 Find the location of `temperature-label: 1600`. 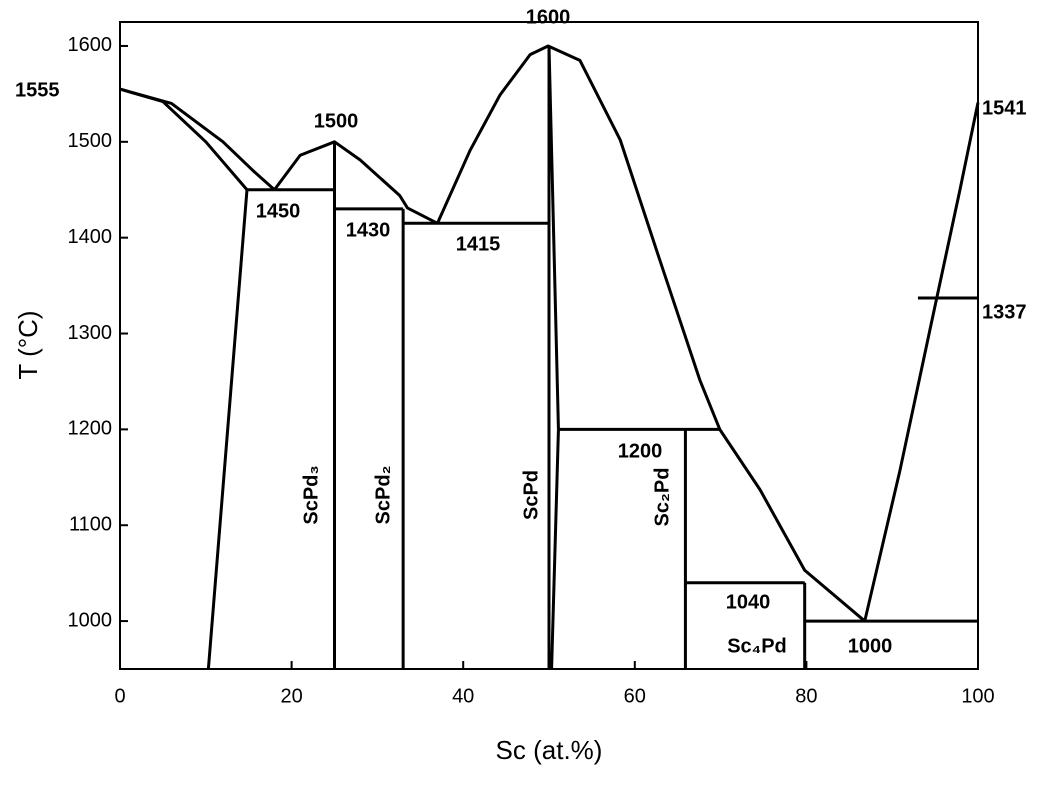

temperature-label: 1600 is located at coordinates (548, 17).